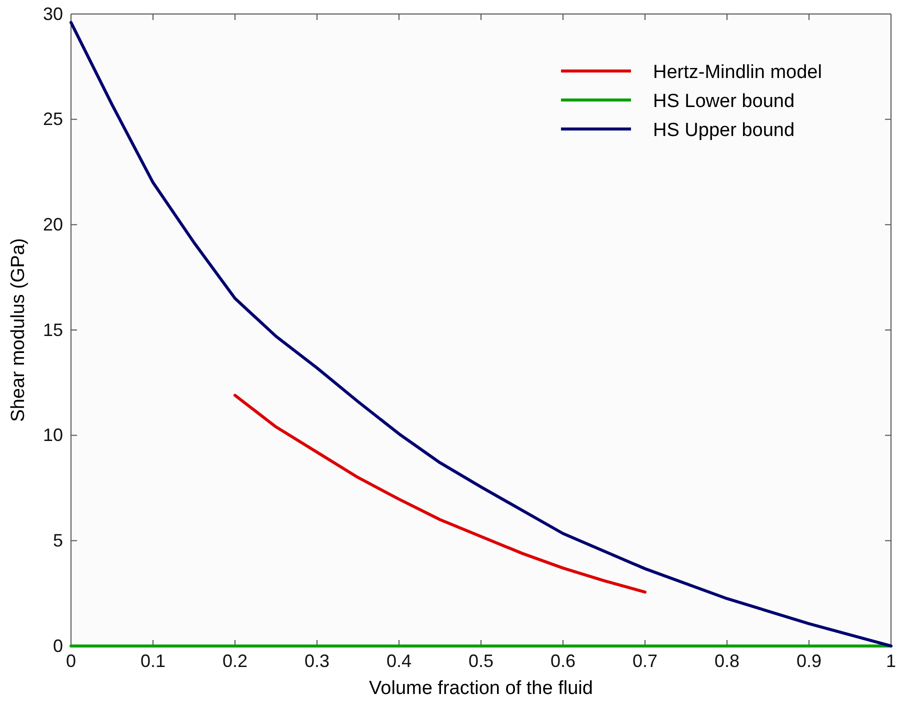 This screenshot has height=706, width=903. I want to click on legend-label: HS Lower bound, so click(724, 101).